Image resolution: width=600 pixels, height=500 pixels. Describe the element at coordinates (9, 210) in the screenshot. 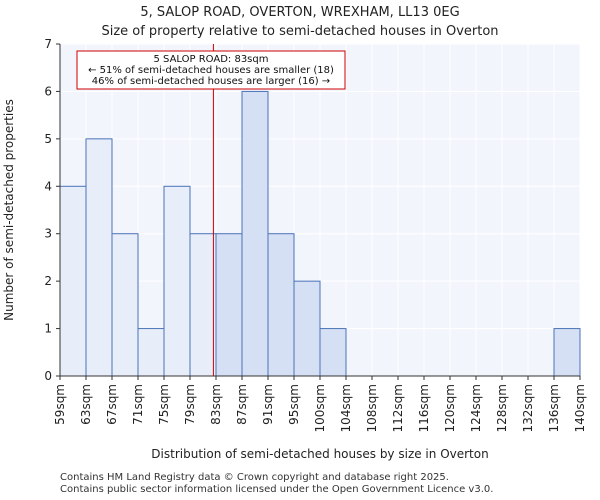

I see `y-axis-label: Number of semi-detached properties` at that location.